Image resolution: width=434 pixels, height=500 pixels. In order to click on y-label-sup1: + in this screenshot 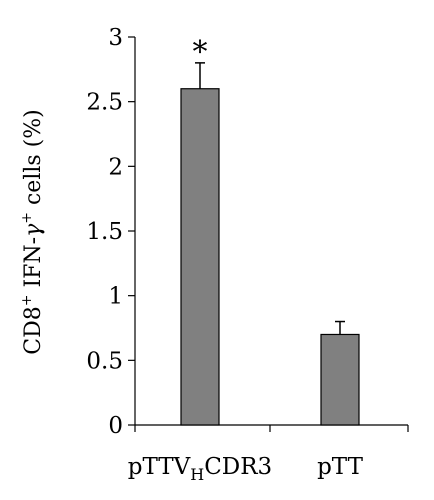, I will do `click(27, 301)`.